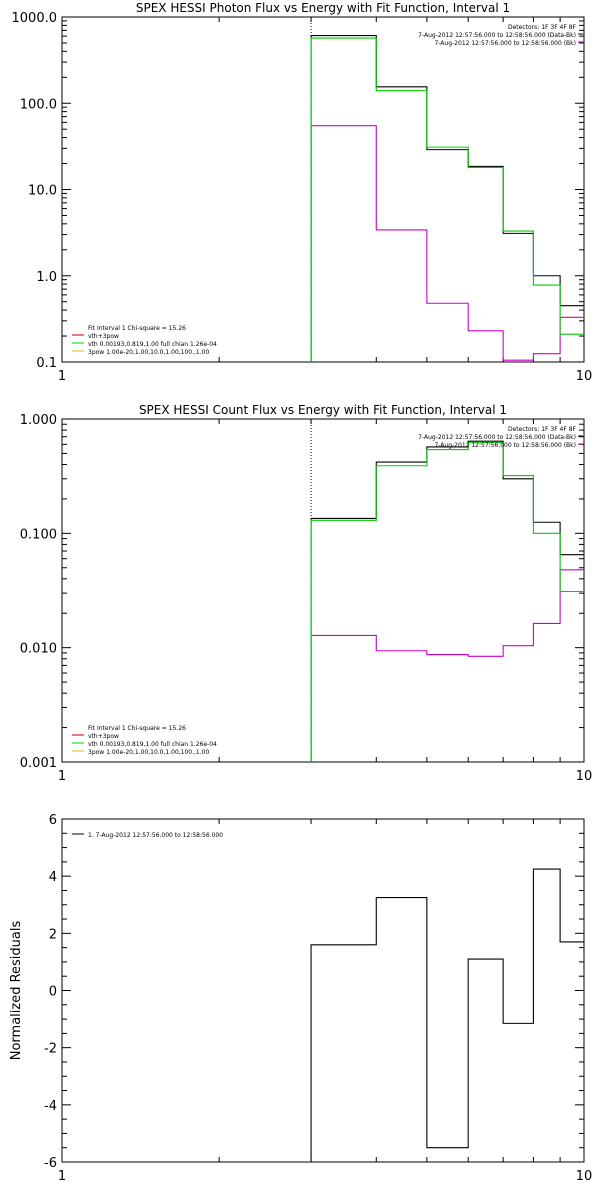 This screenshot has height=1204, width=600. I want to click on y-tick-label: 0.001, so click(38, 763).